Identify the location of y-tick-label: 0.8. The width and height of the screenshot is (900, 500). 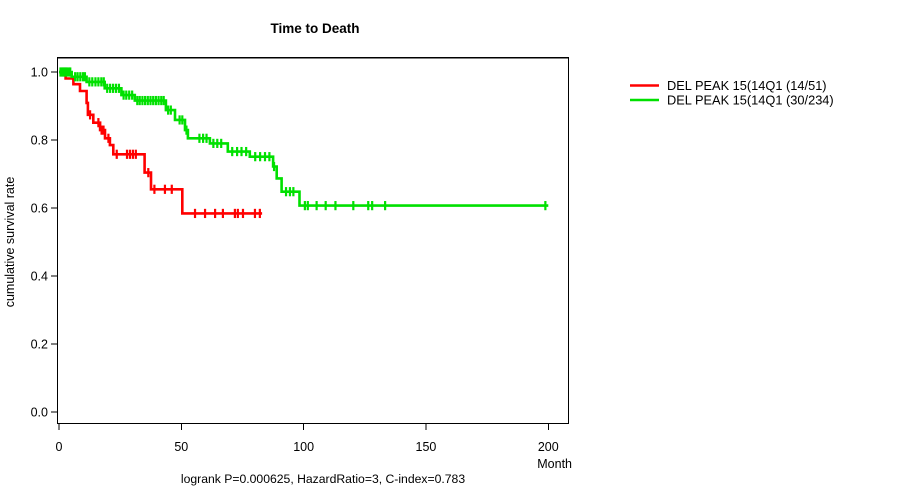
(39, 140).